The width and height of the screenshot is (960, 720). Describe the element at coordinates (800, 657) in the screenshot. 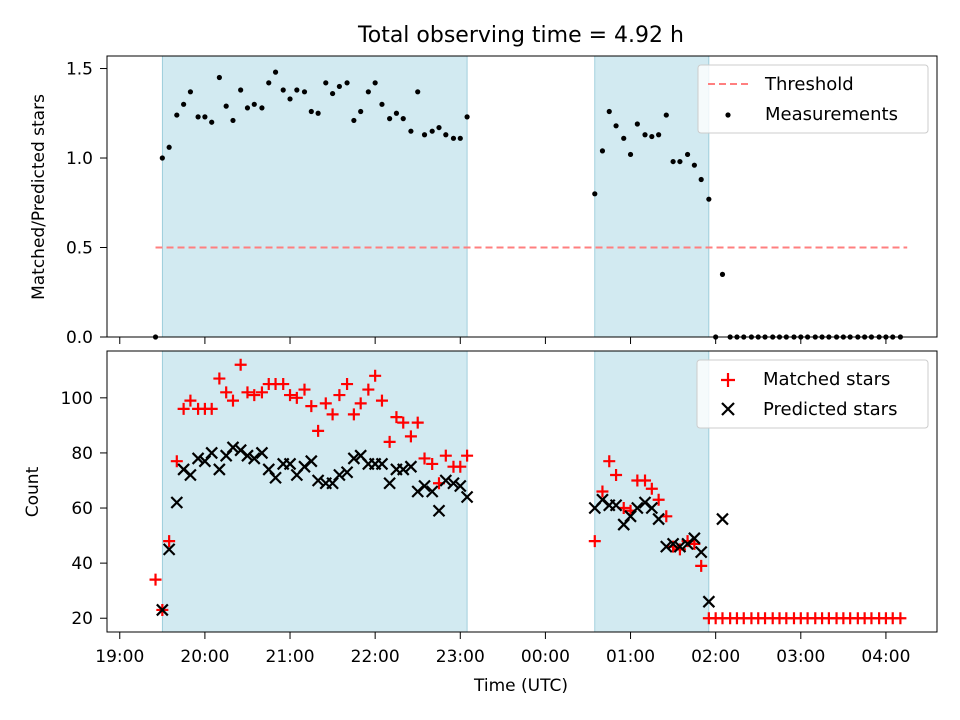

I see `x-tick-label: 03:00` at that location.